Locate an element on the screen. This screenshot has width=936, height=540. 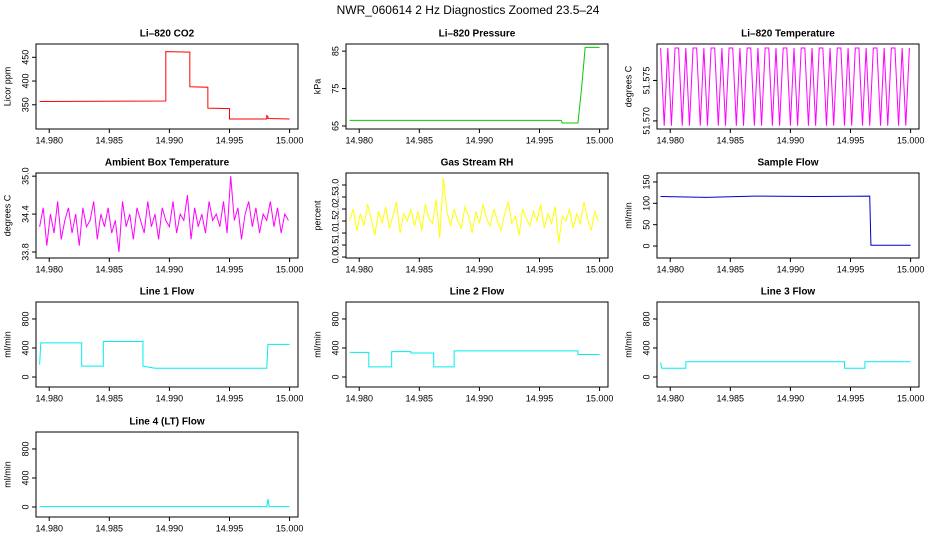
panel-title: Li–820 CO2 is located at coordinates (167, 34).